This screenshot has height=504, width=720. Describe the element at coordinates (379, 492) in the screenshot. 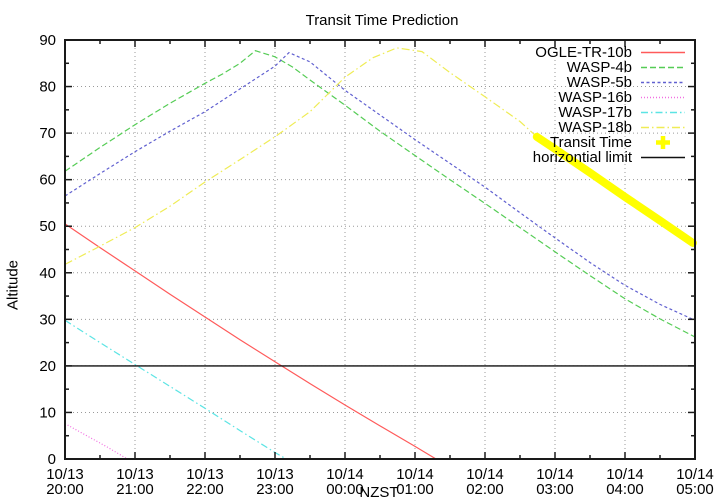

I see `x-axis-label: NZST` at that location.